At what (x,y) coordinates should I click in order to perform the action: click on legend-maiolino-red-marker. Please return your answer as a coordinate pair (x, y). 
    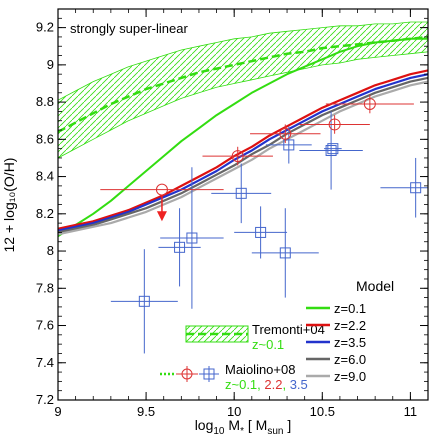
    Looking at the image, I should click on (187, 374).